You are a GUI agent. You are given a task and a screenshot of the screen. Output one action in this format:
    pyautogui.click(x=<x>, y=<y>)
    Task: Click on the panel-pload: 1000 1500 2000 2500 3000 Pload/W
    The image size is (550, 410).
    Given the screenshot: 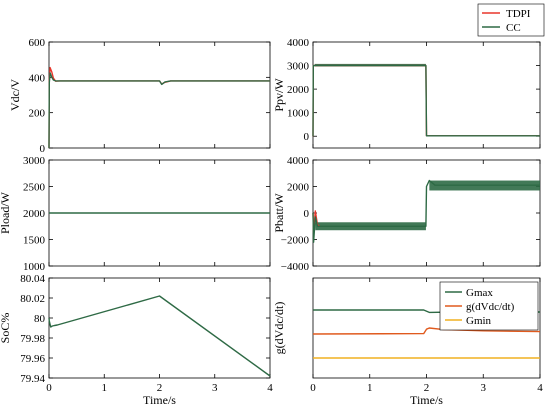 What is the action you would take?
    pyautogui.click(x=135, y=214)
    